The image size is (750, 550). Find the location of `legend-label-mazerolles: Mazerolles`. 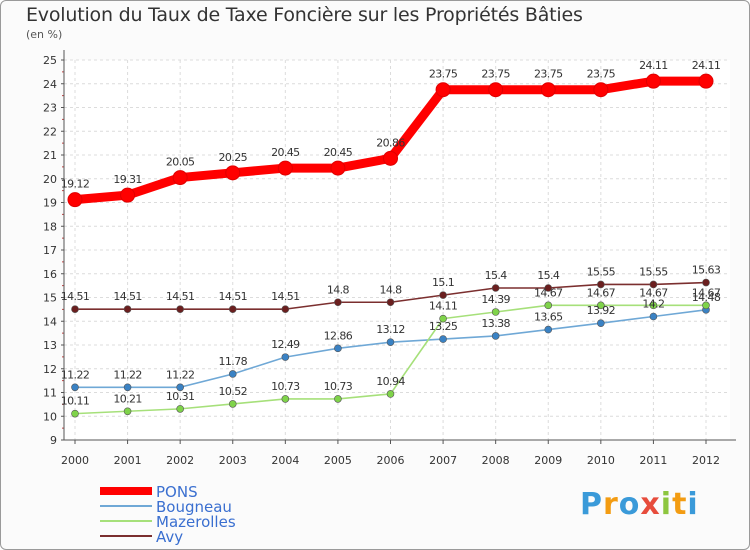

legend-label-mazerolles: Mazerolles is located at coordinates (196, 522).